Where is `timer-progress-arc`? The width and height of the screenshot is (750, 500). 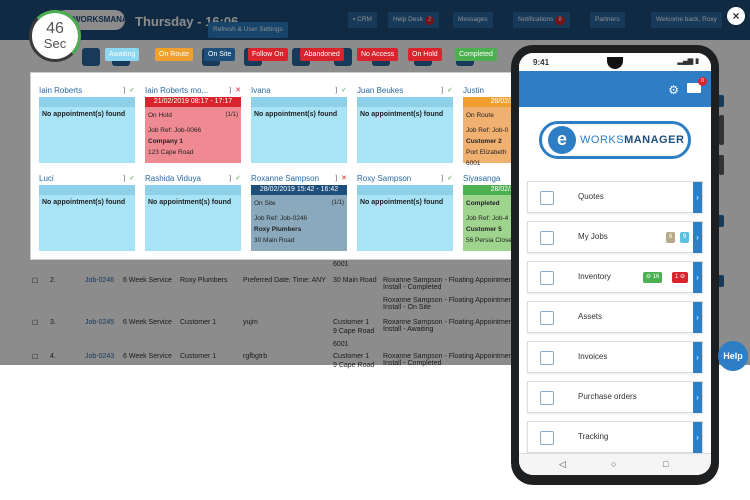 timer-progress-arc is located at coordinates (55, 36).